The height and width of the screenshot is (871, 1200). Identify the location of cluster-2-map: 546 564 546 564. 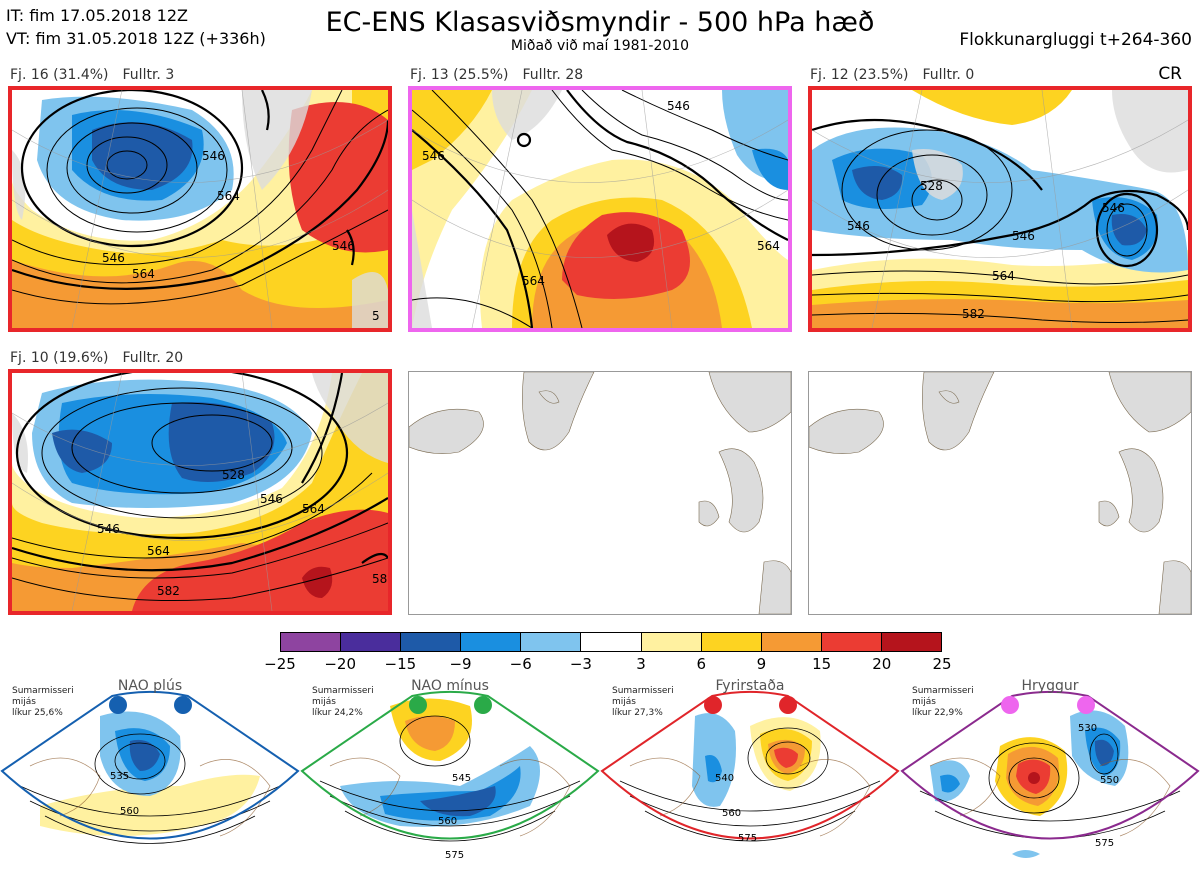
(600, 209).